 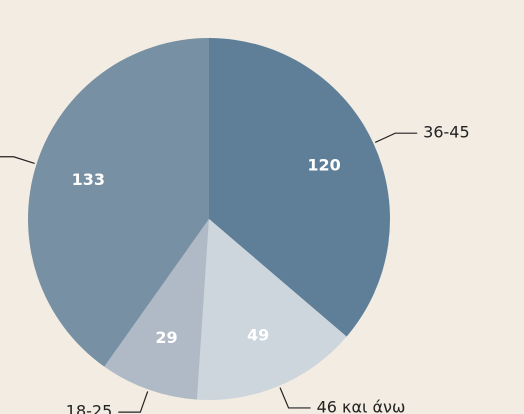 What do you see at coordinates (166, 337) in the screenshot?
I see `value-label: 29` at bounding box center [166, 337].